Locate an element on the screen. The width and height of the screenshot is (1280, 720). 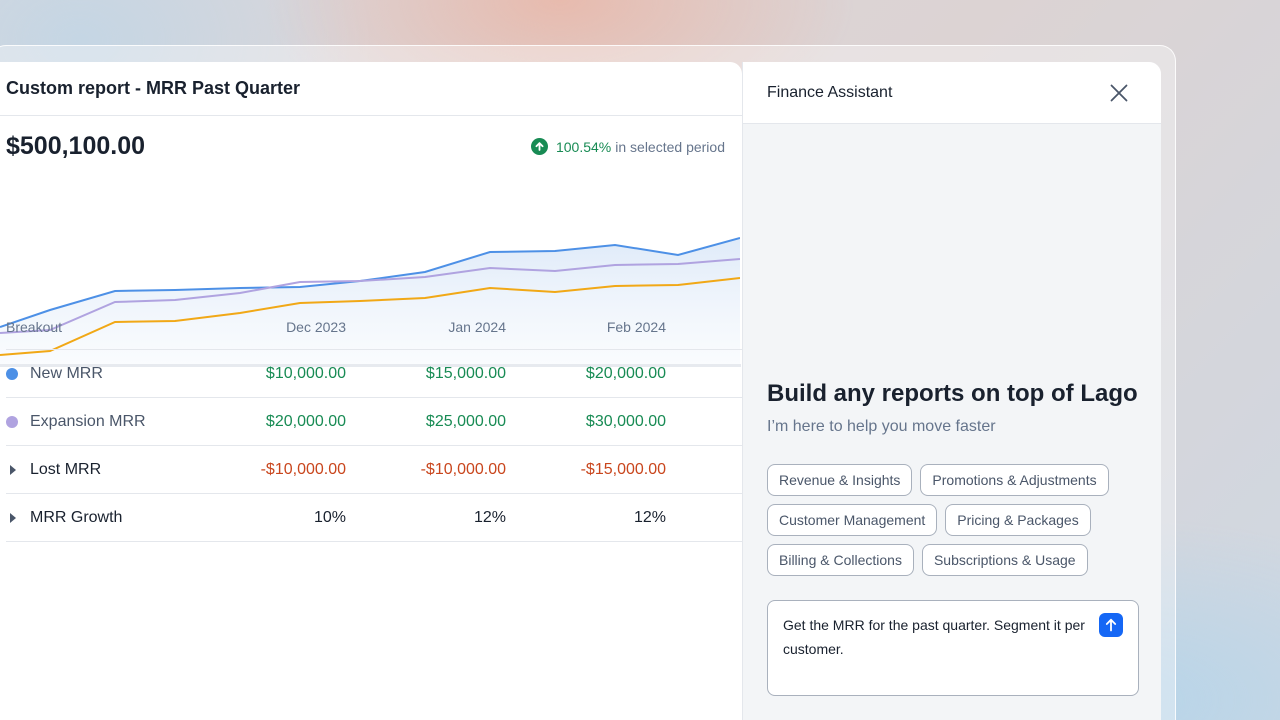
header-feb-2024: Feb 2024 is located at coordinates (636, 326).